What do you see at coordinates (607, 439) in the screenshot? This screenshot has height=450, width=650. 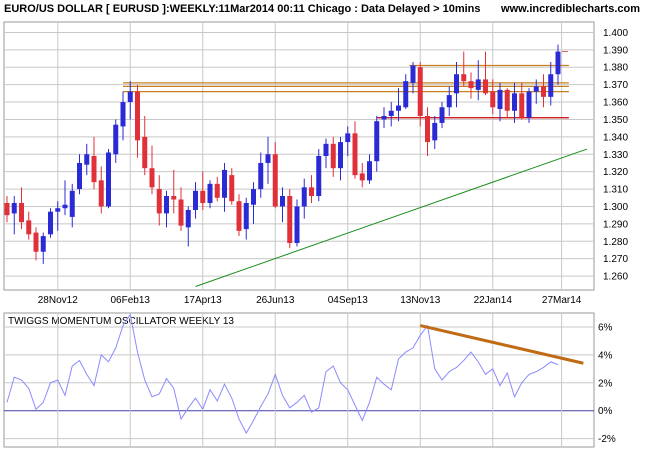 I see `osc-y-tick-label: -2%` at bounding box center [607, 439].